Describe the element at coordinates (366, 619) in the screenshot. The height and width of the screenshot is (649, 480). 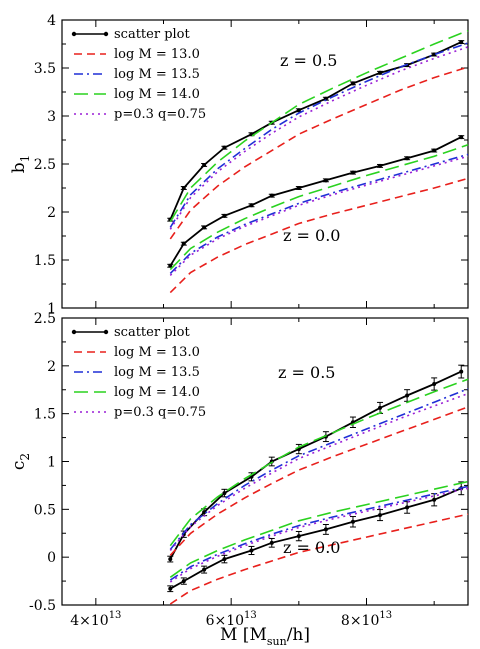
I see `x-tick-label: 8×10¹³` at that location.